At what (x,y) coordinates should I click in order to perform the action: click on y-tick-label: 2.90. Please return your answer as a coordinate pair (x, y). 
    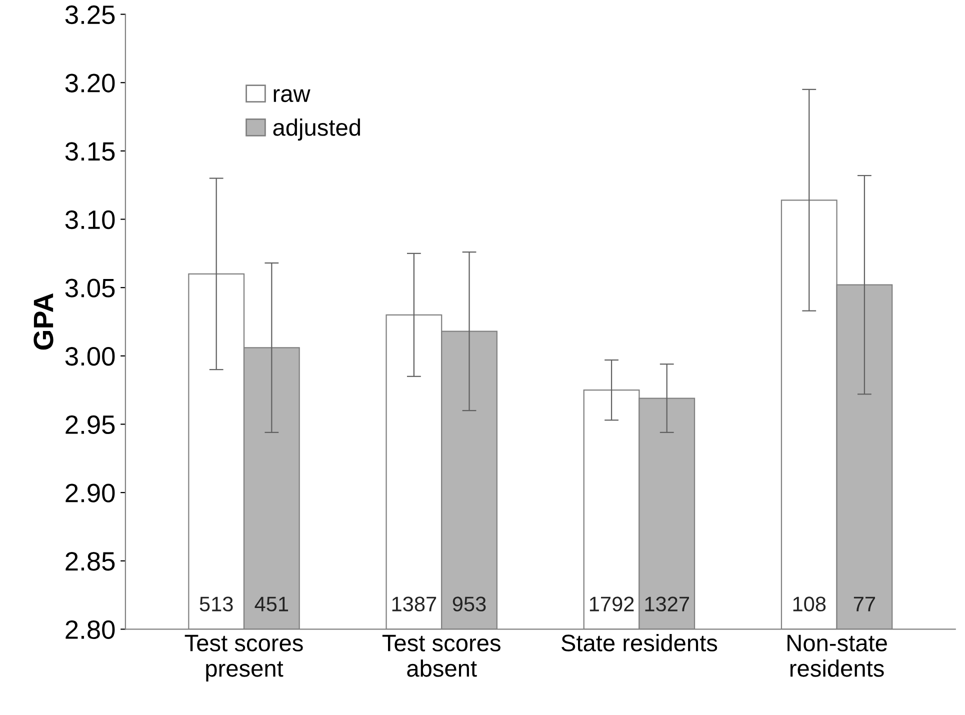
    Looking at the image, I should click on (90, 493).